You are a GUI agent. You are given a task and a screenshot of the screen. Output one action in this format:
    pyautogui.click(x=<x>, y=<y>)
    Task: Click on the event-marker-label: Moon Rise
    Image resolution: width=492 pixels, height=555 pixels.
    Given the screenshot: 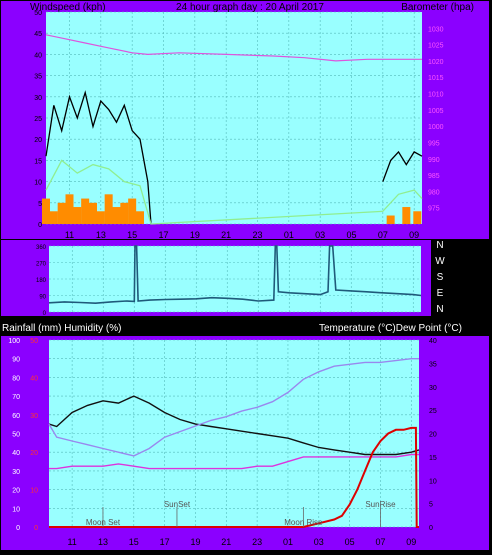 What is the action you would take?
    pyautogui.click(x=303, y=522)
    